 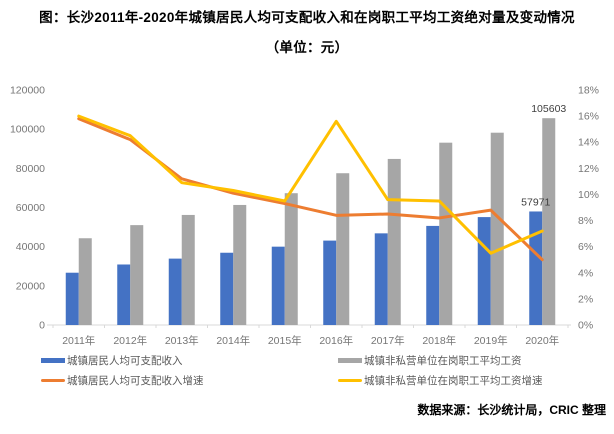 What do you see at coordinates (588, 91) in the screenshot?
I see `right-axis-tick-label: 18%` at bounding box center [588, 91].